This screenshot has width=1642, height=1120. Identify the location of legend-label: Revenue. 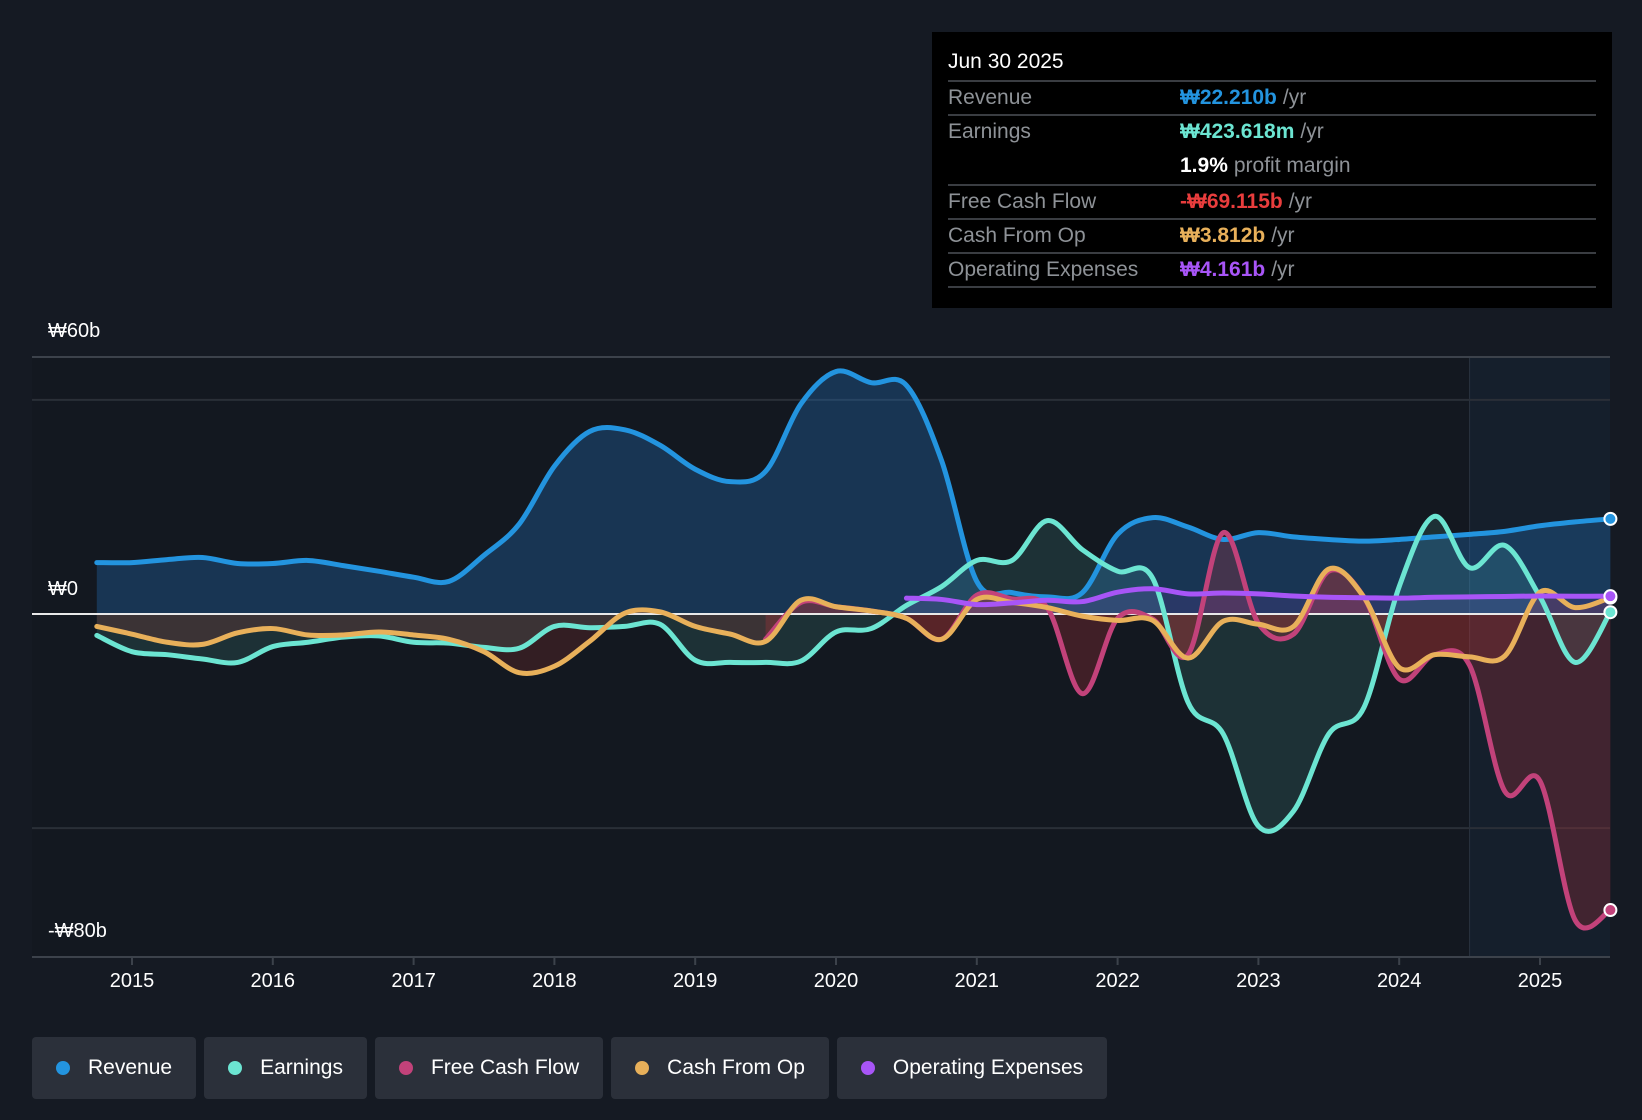
(130, 1067).